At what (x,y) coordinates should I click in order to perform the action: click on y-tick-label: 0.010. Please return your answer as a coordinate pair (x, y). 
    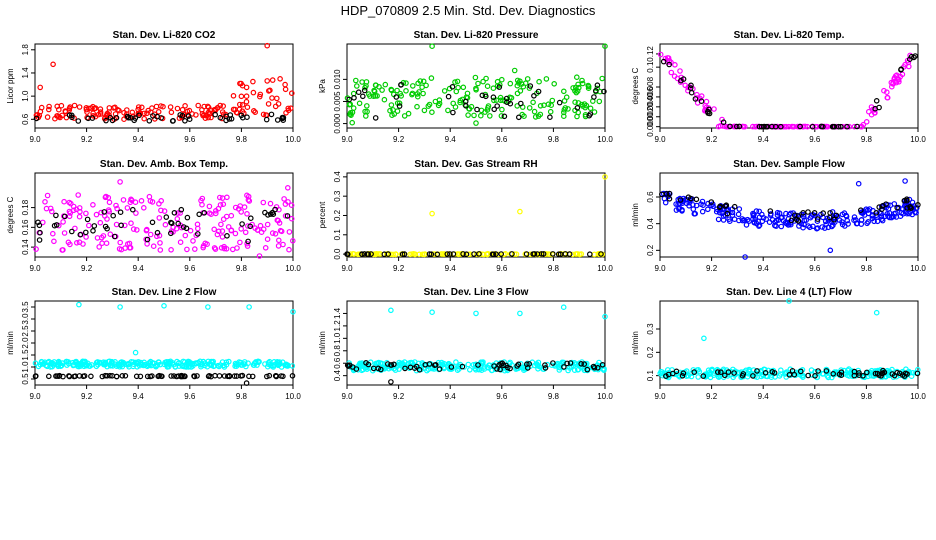
    Looking at the image, I should click on (337, 79).